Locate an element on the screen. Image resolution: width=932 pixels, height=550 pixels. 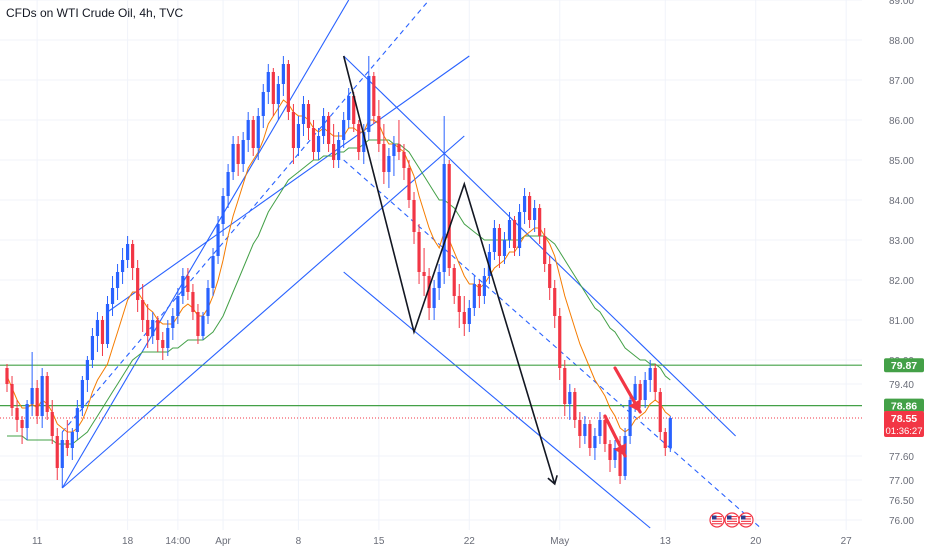
price-levels is located at coordinates (431, 391).